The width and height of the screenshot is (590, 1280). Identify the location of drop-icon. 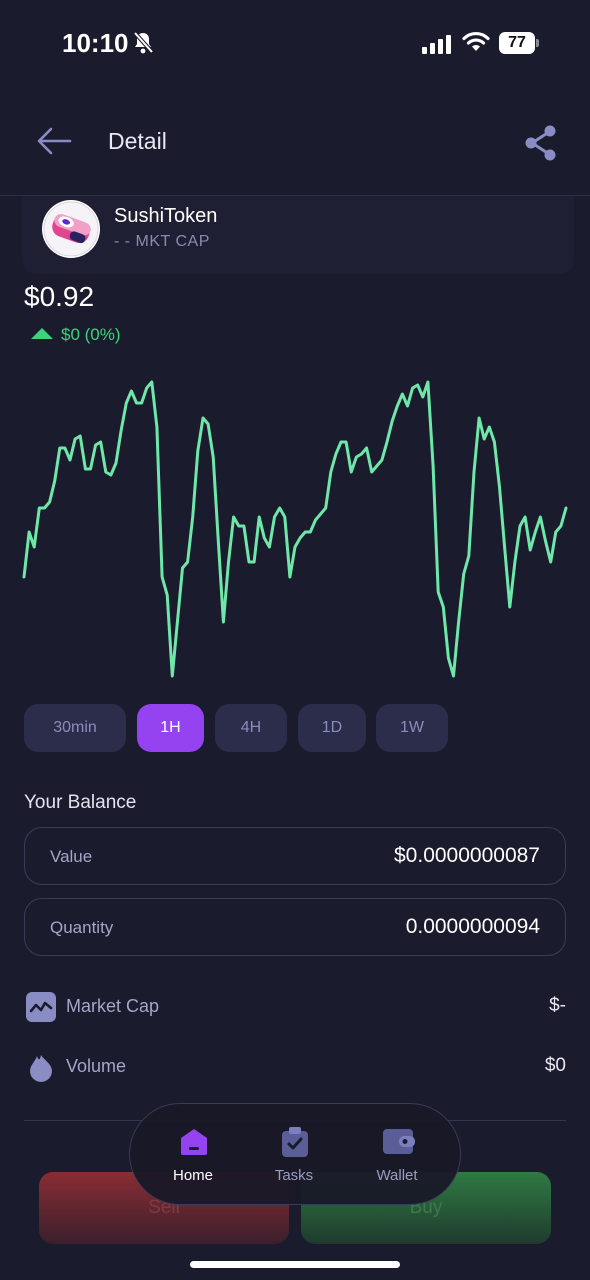
(41, 1068).